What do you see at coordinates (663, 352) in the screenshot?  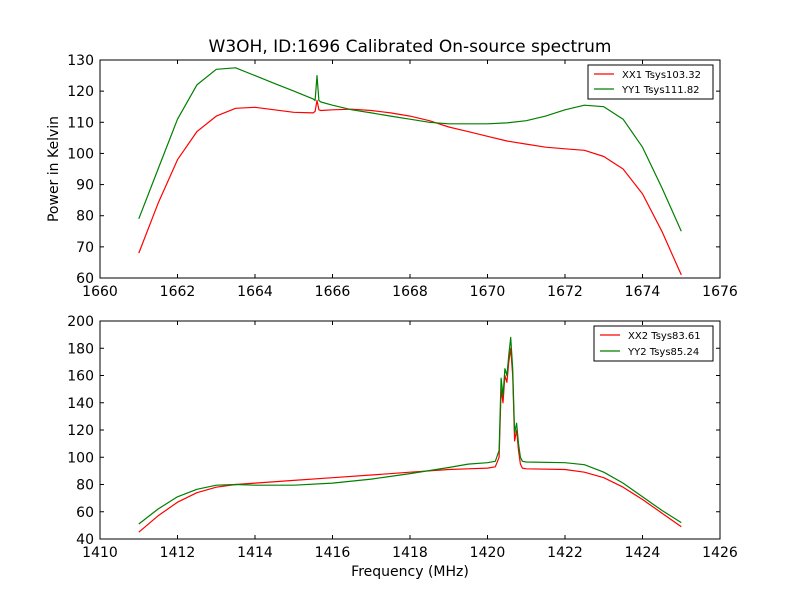 I see `chart-bottom-legend-label-yy2: YY2 Tsys85.24` at bounding box center [663, 352].